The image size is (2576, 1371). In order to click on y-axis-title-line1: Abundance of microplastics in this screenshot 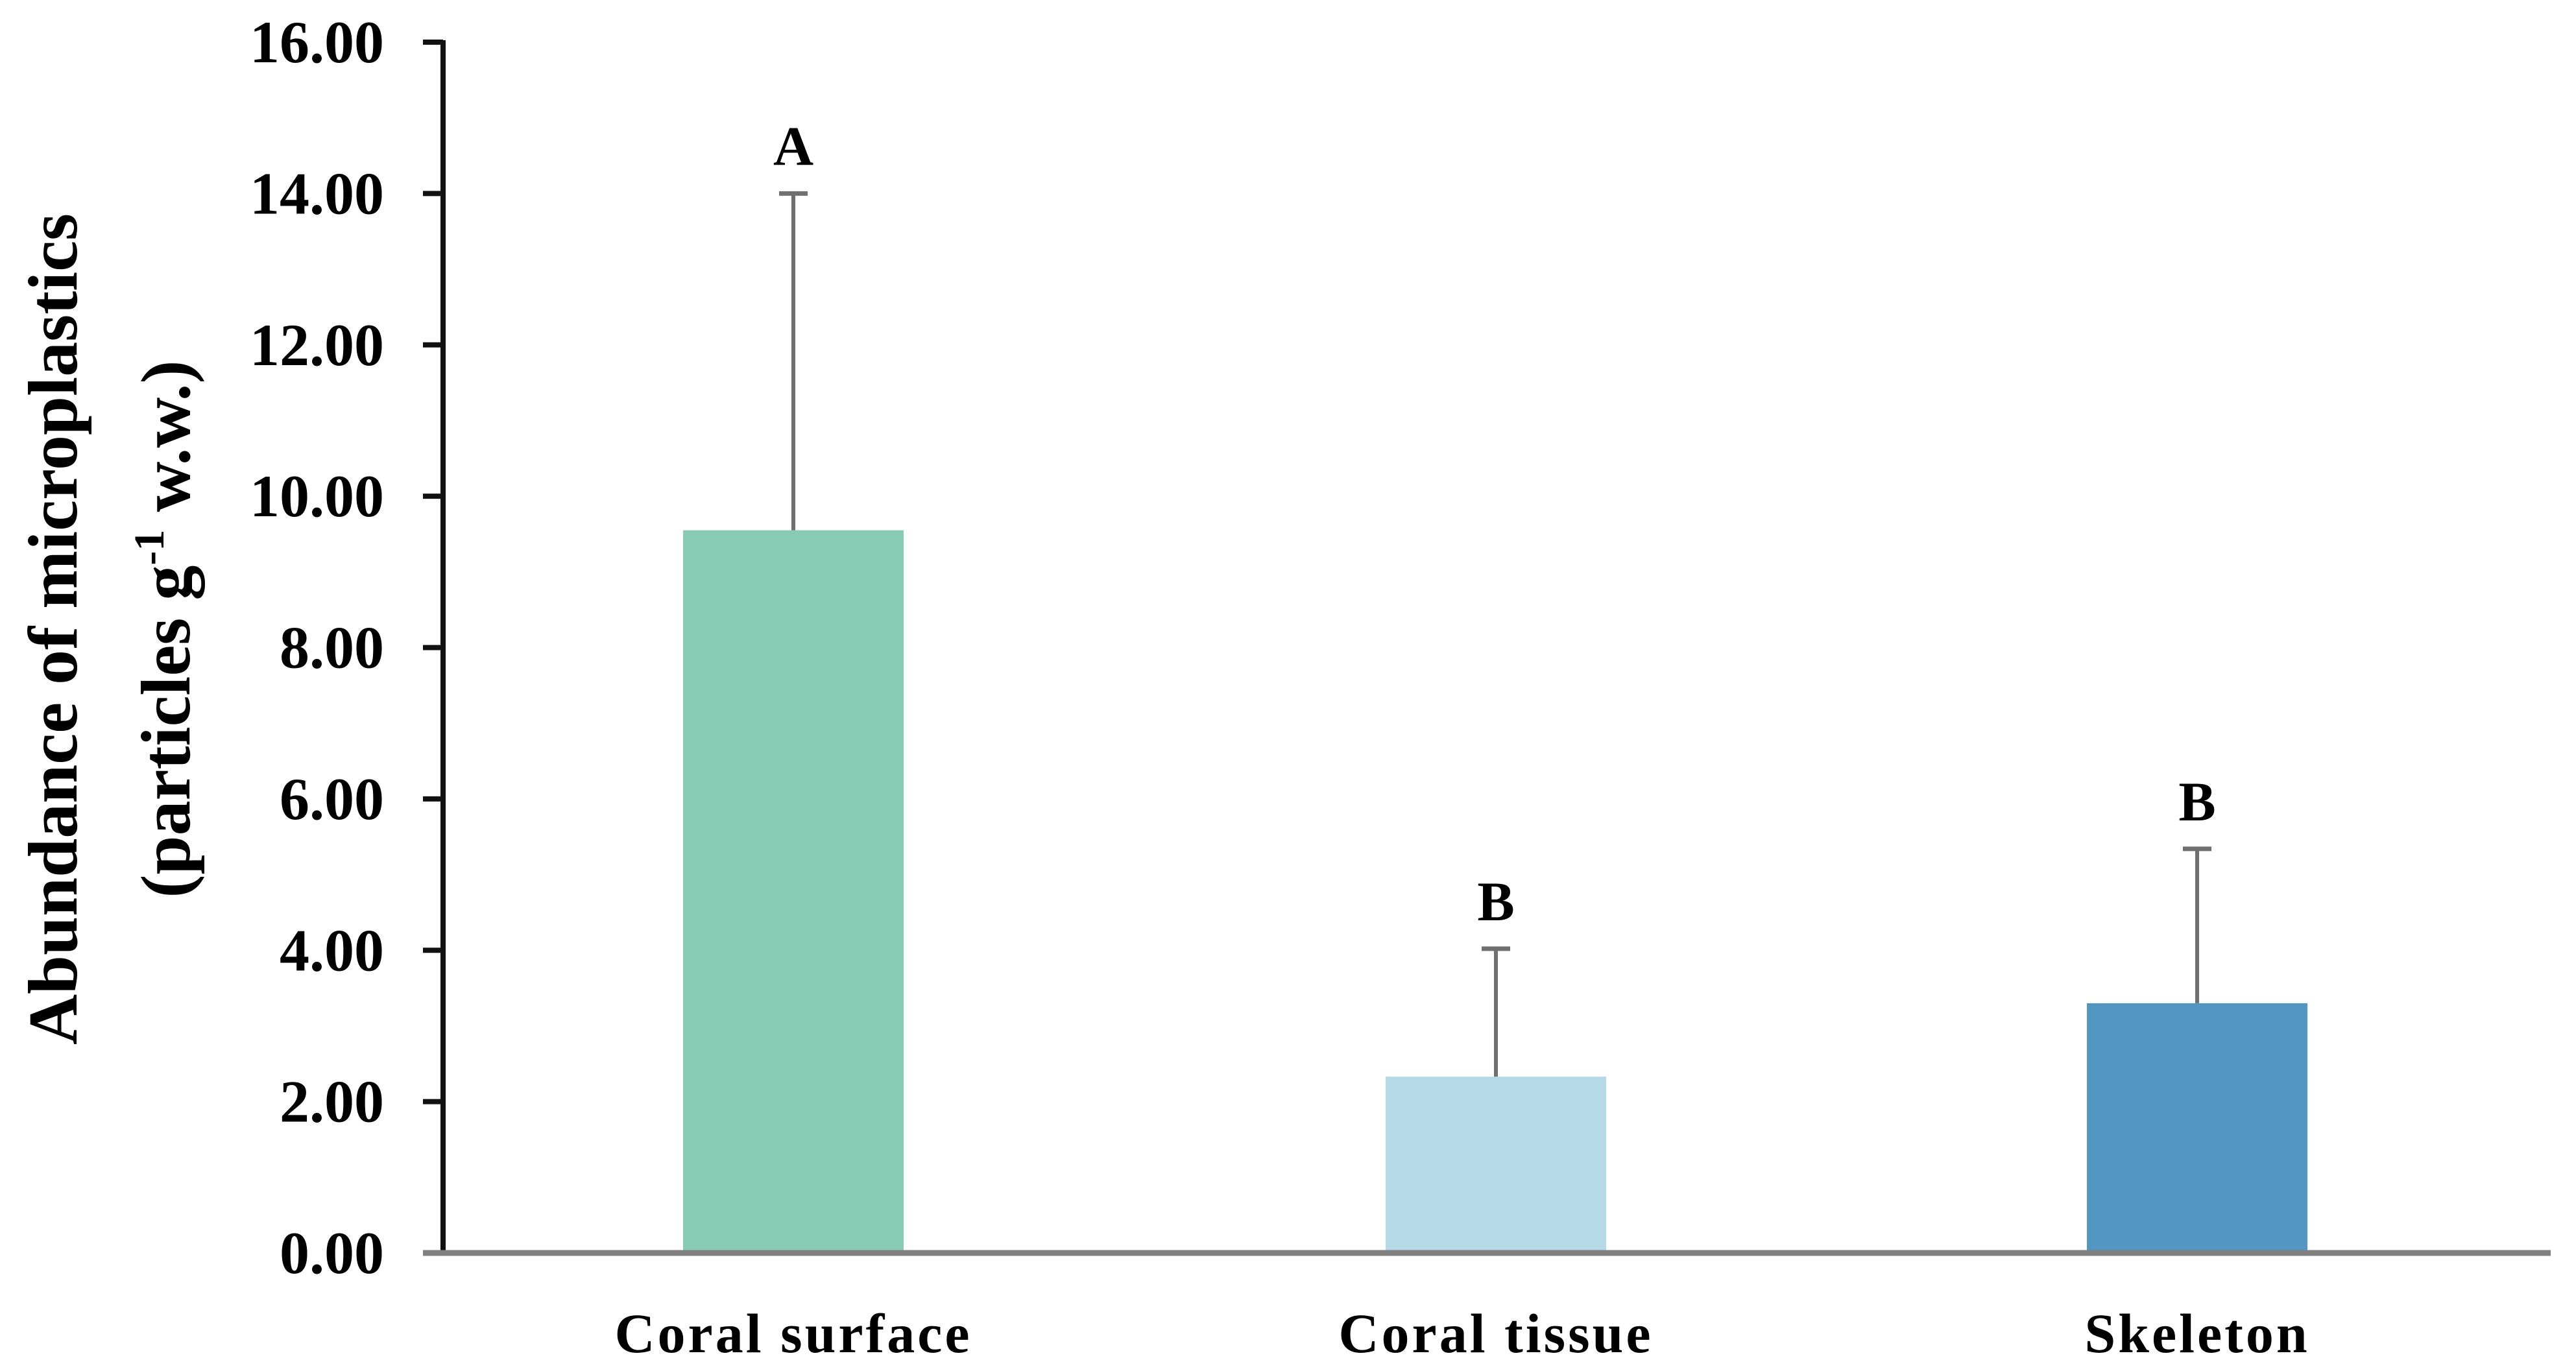, I will do `click(53, 629)`.